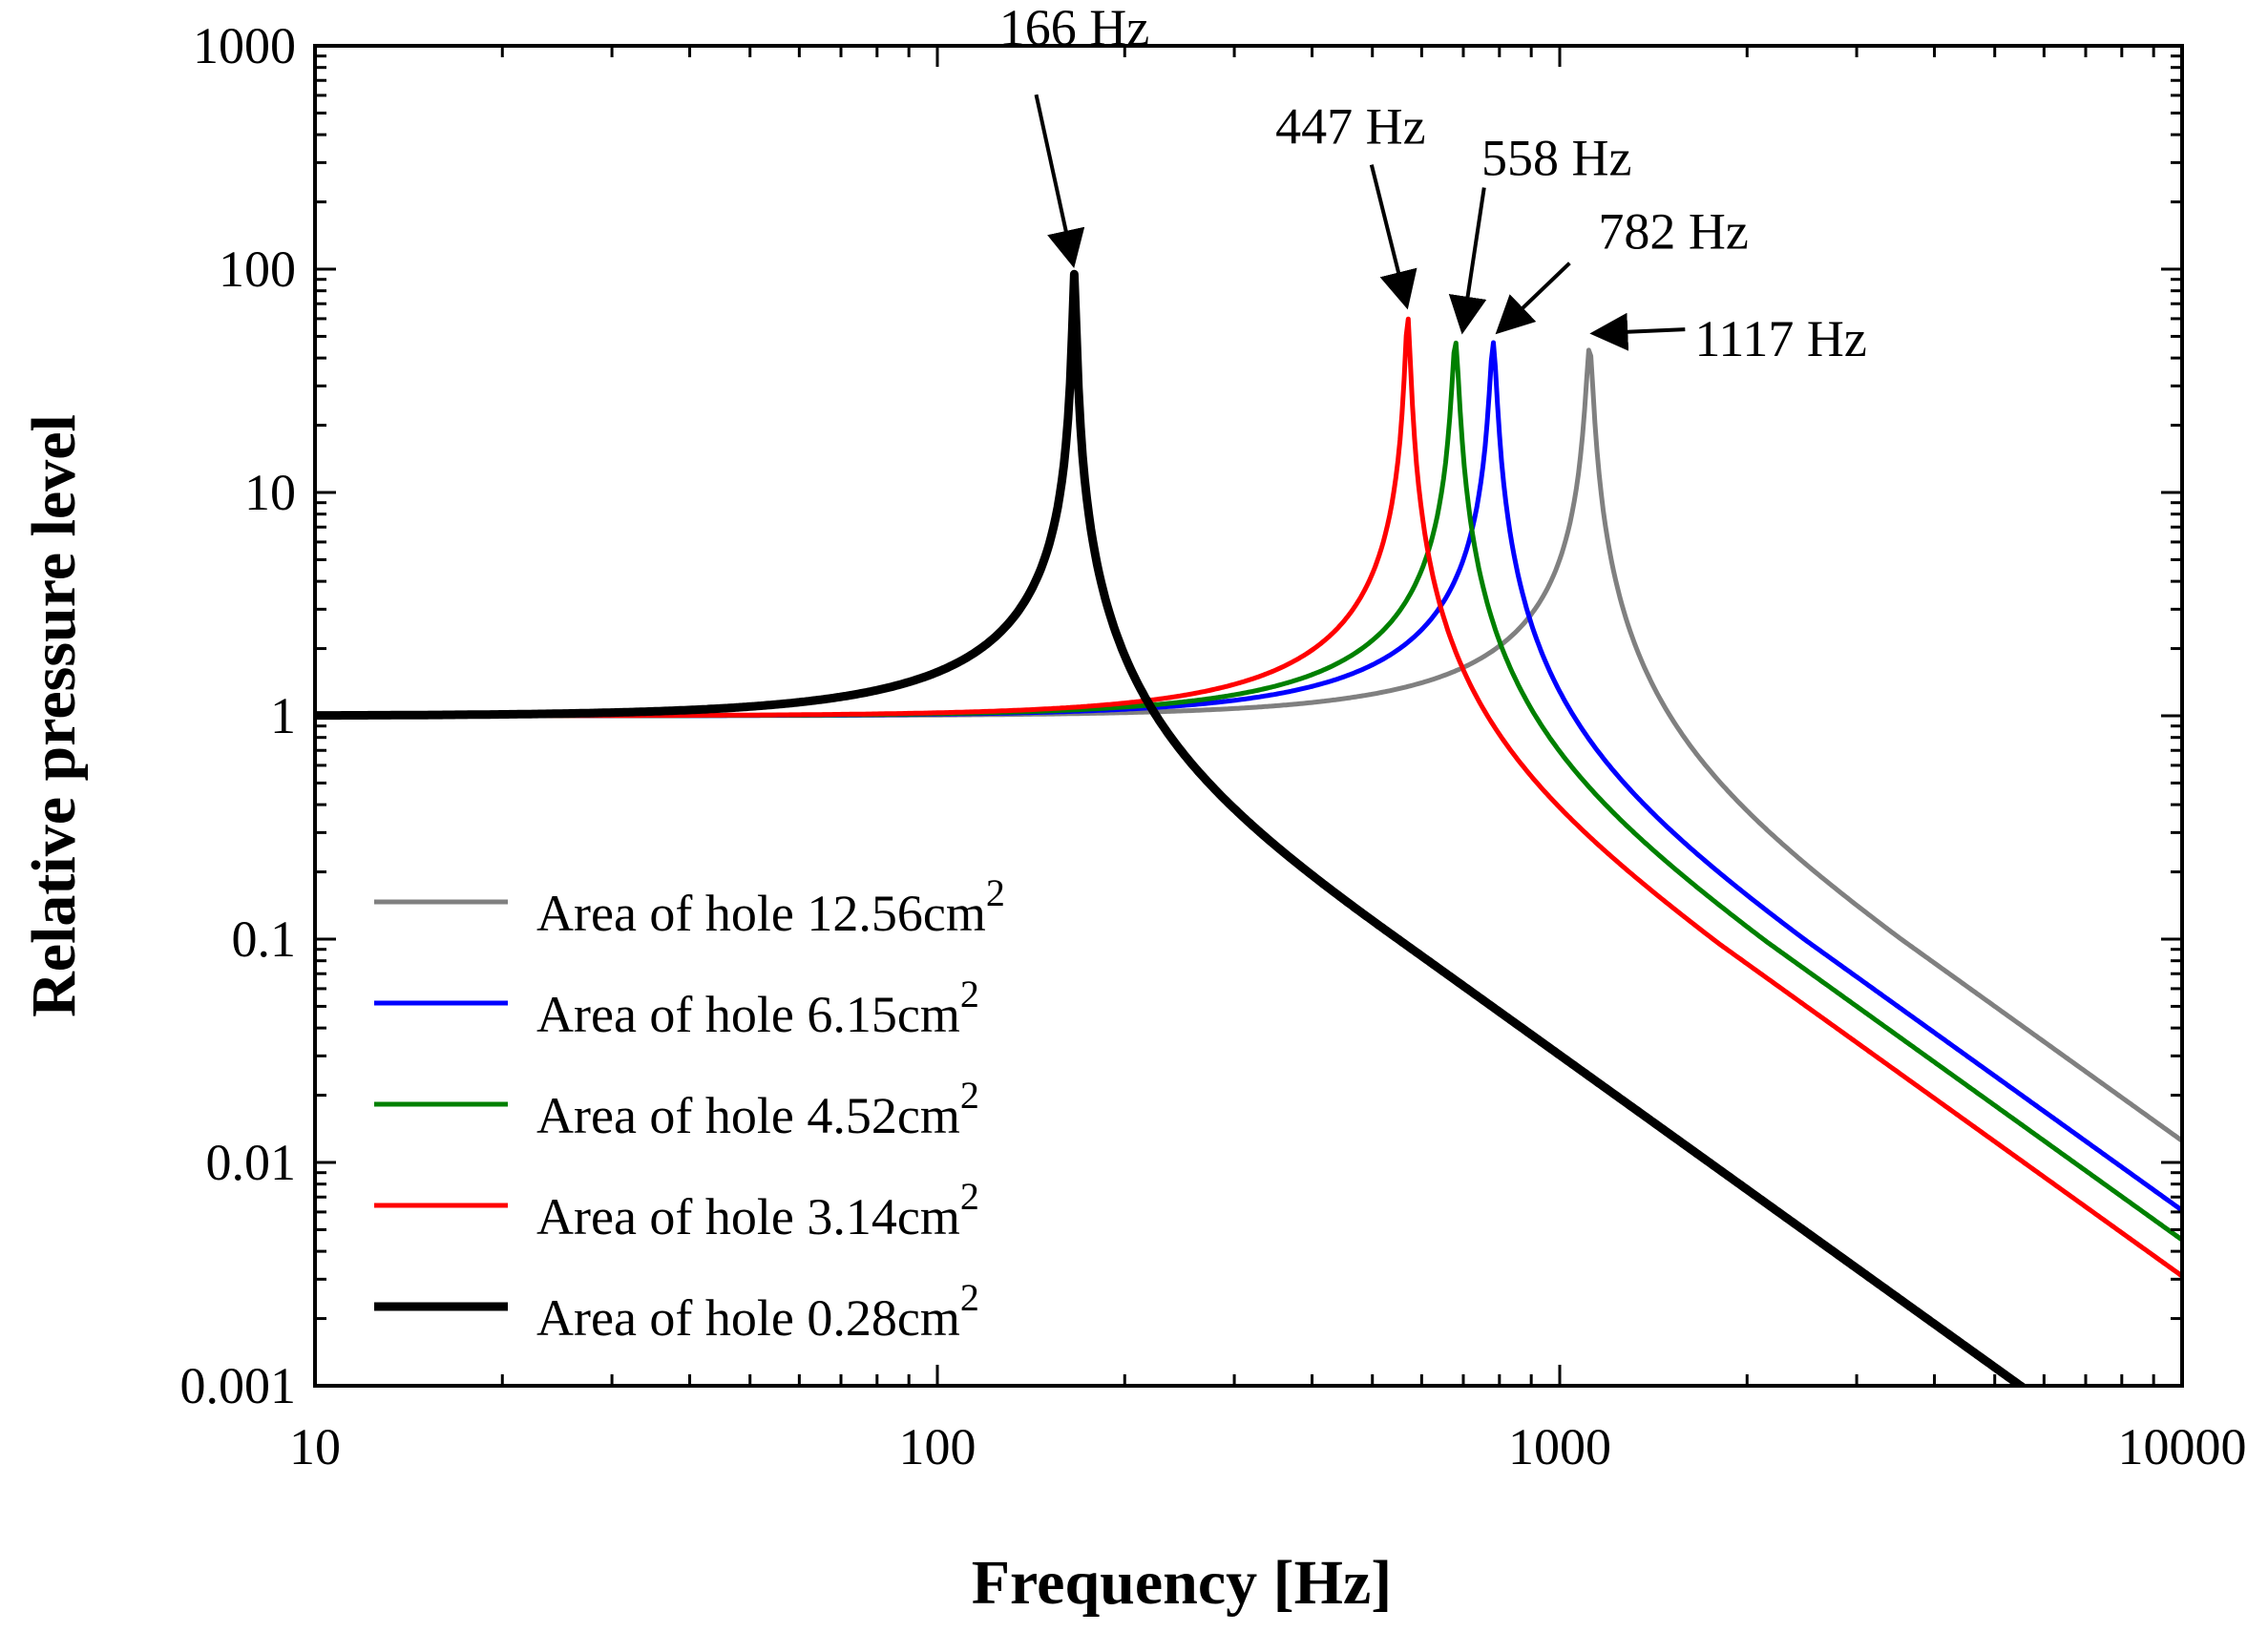 Image resolution: width=2268 pixels, height=1632 pixels. What do you see at coordinates (54, 715) in the screenshot?
I see `y-axis-title: Relative pressure level` at bounding box center [54, 715].